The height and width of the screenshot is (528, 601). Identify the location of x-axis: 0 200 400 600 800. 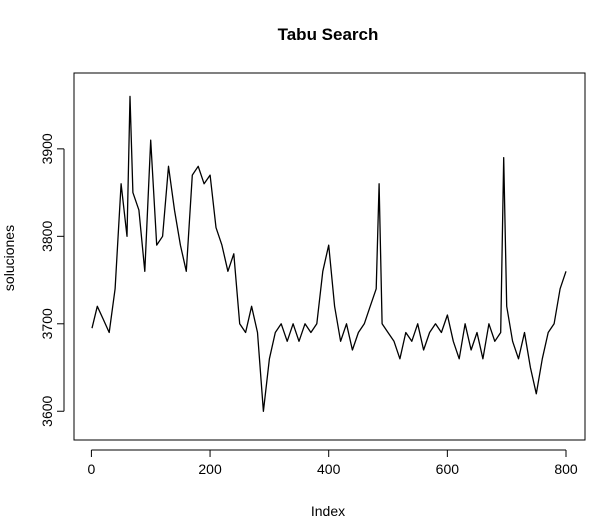
(333, 463).